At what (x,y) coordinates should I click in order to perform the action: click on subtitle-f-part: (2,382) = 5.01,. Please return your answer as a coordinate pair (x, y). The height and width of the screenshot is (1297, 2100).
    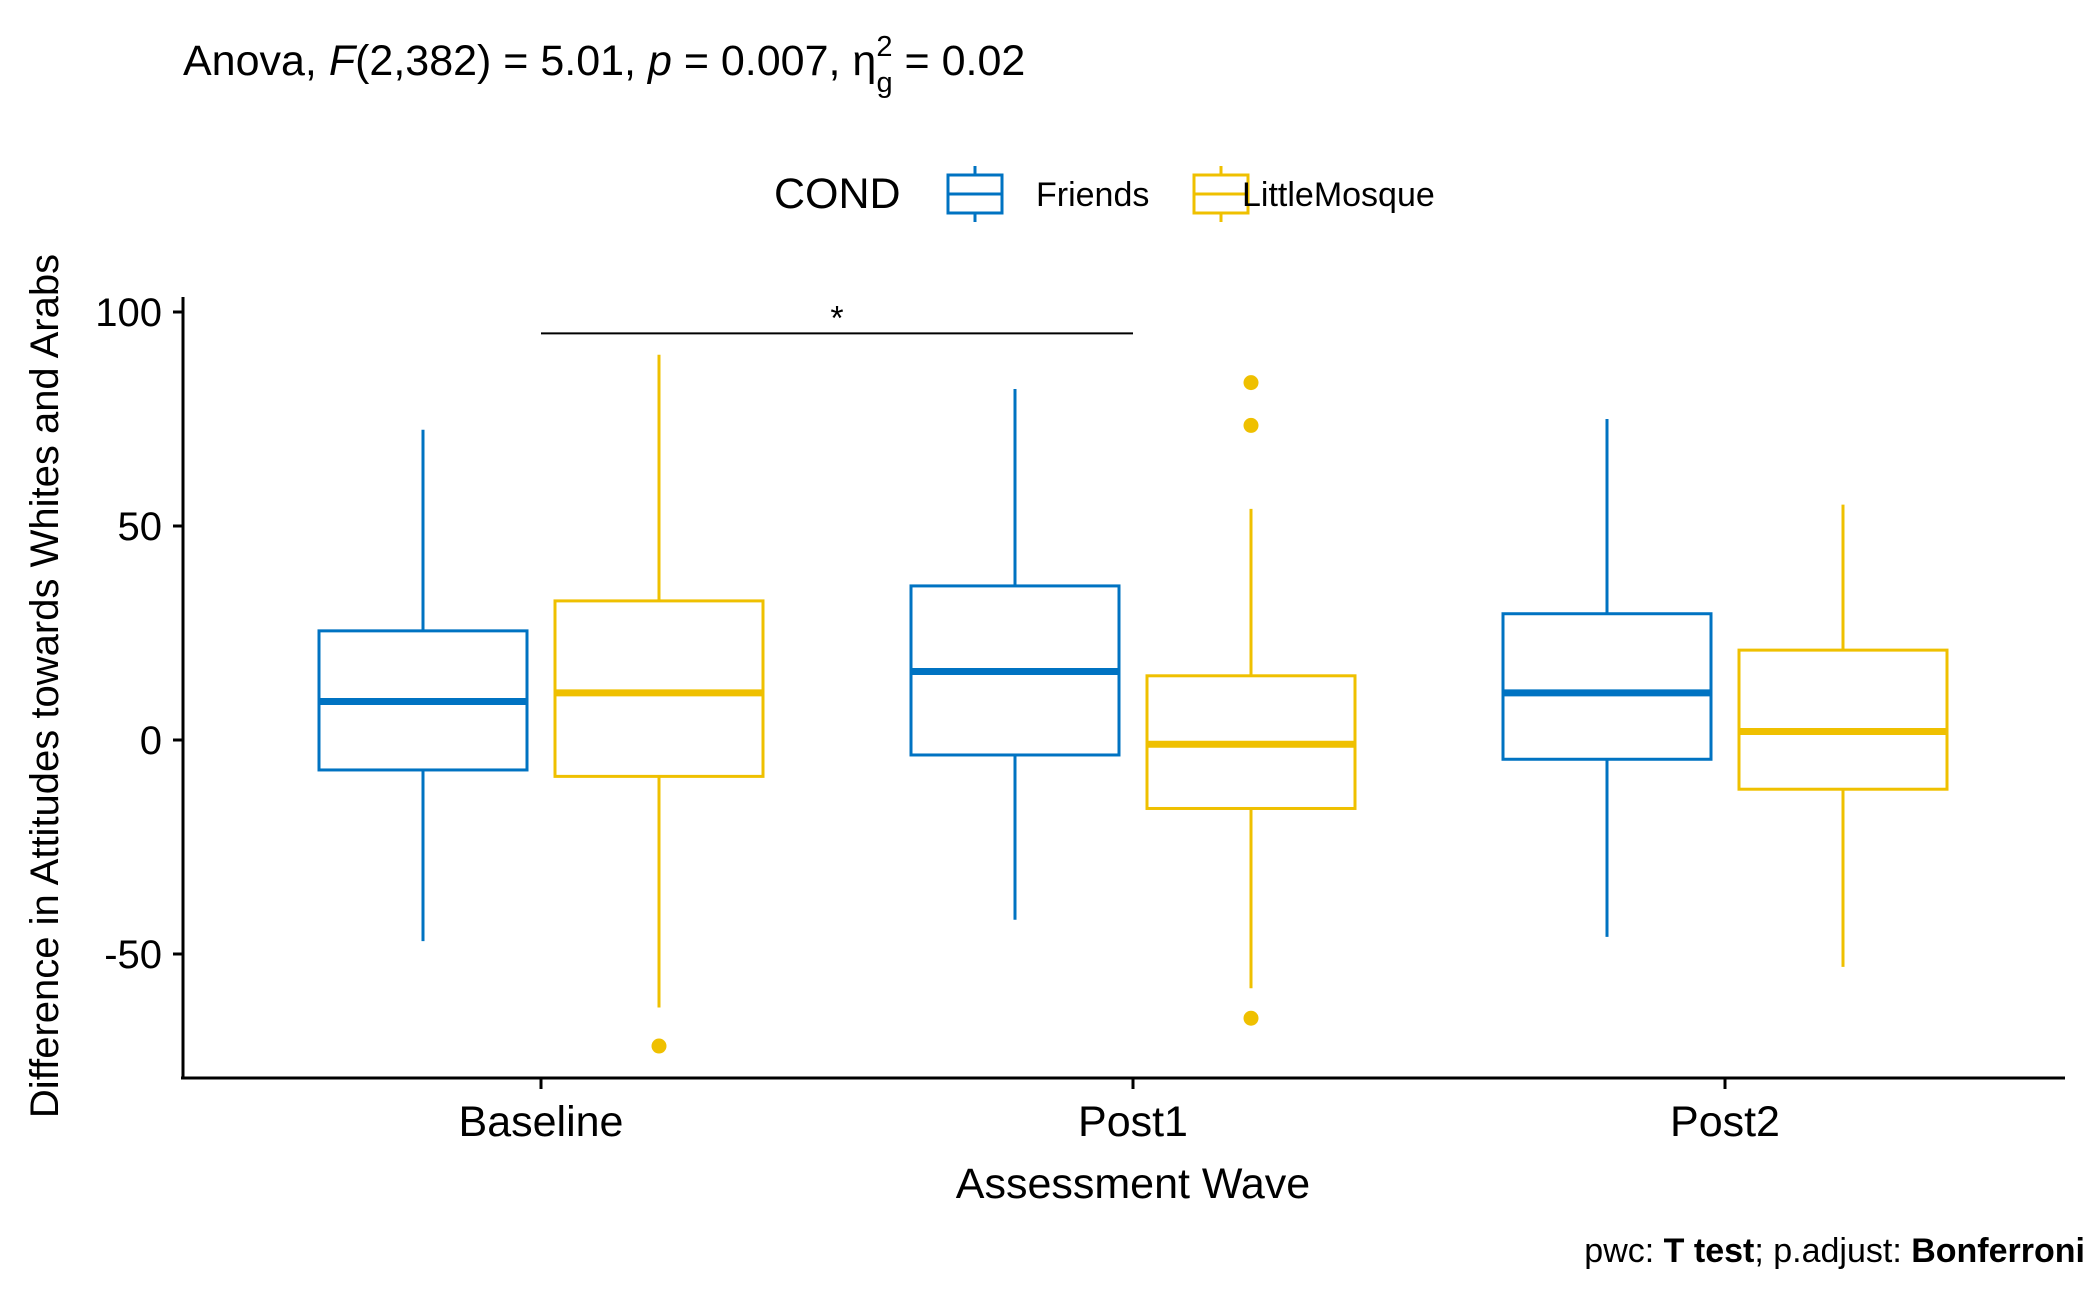
    Looking at the image, I should click on (501, 61).